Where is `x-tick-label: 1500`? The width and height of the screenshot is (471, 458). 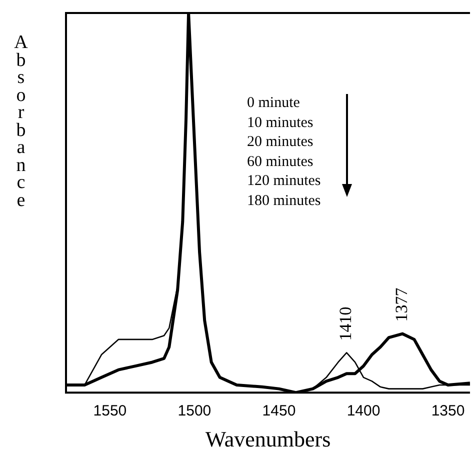 x-tick-label: 1500 is located at coordinates (195, 411).